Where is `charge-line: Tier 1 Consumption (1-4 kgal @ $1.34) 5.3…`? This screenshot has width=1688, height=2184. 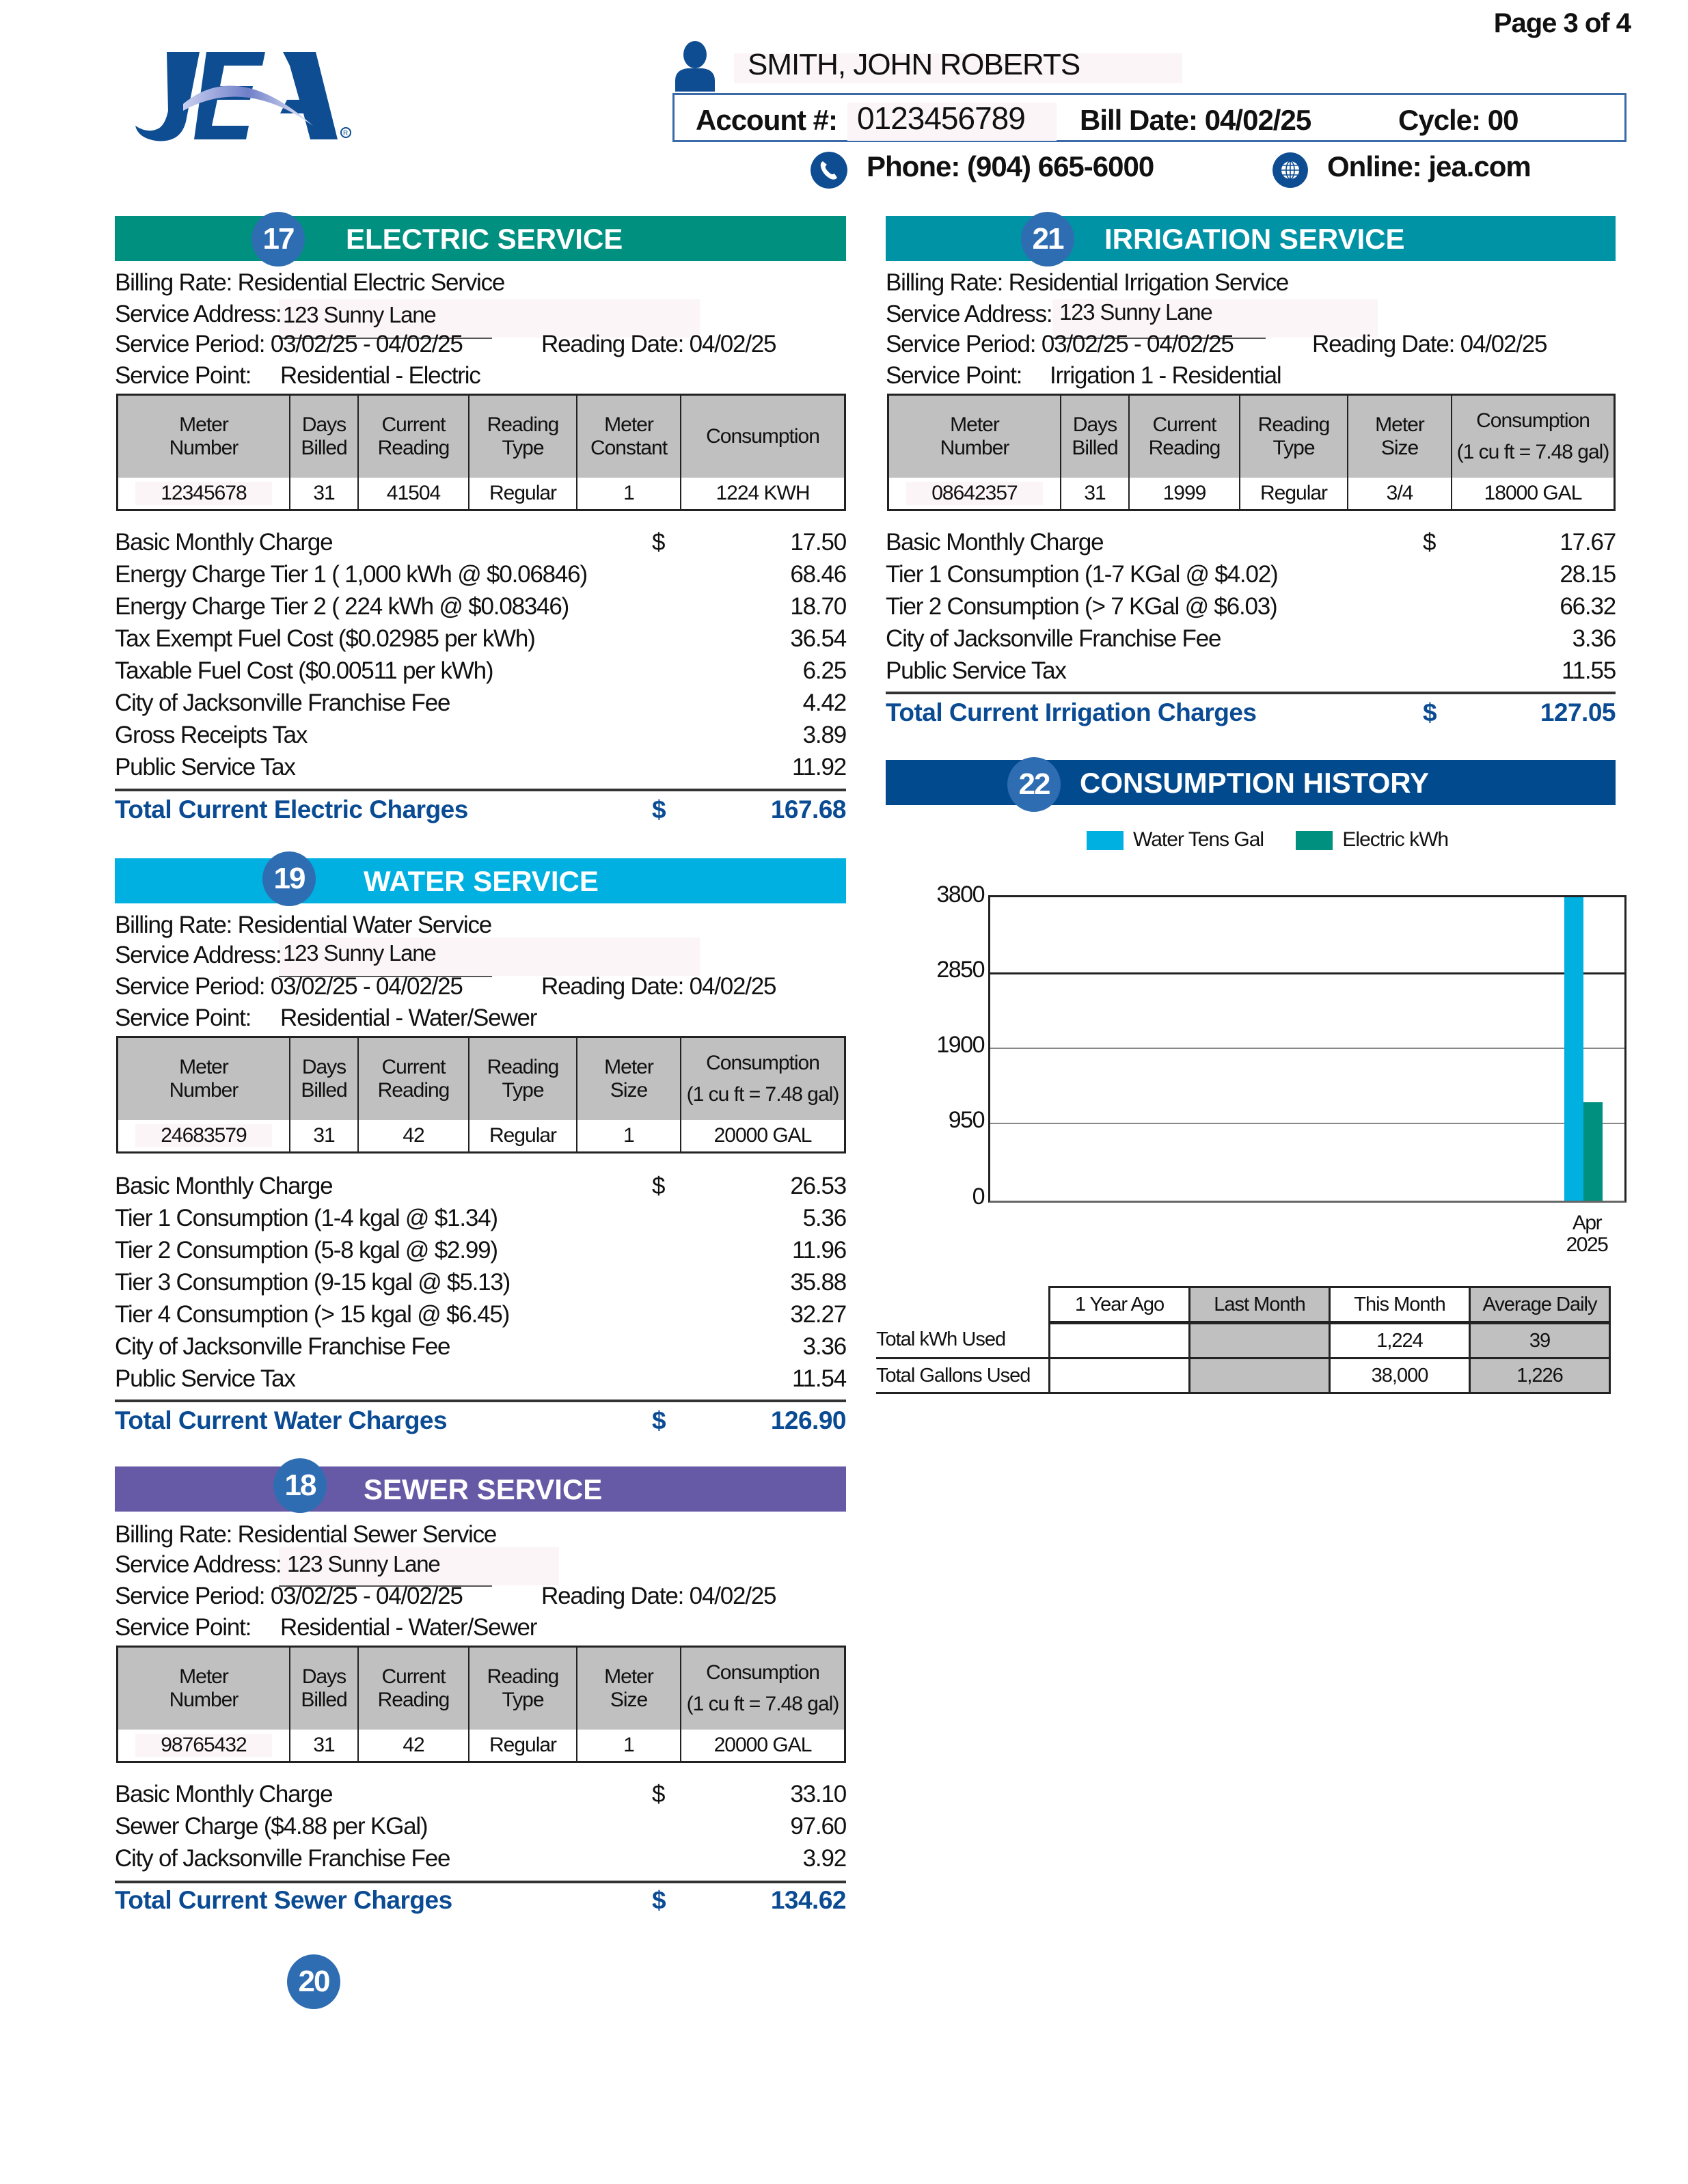
charge-line: Tier 1 Consumption (1-4 kgal @ $1.34) 5.3… is located at coordinates (481, 1218).